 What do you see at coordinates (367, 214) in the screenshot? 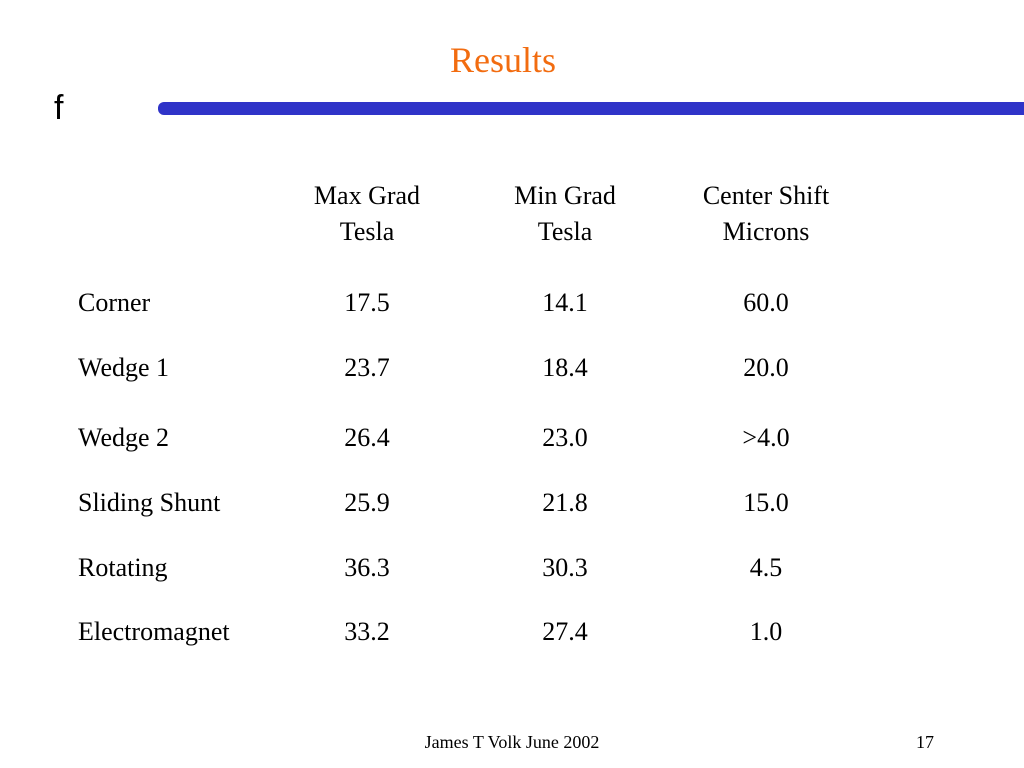
I see `column-header-max-grad: Max Grad Tesla` at bounding box center [367, 214].